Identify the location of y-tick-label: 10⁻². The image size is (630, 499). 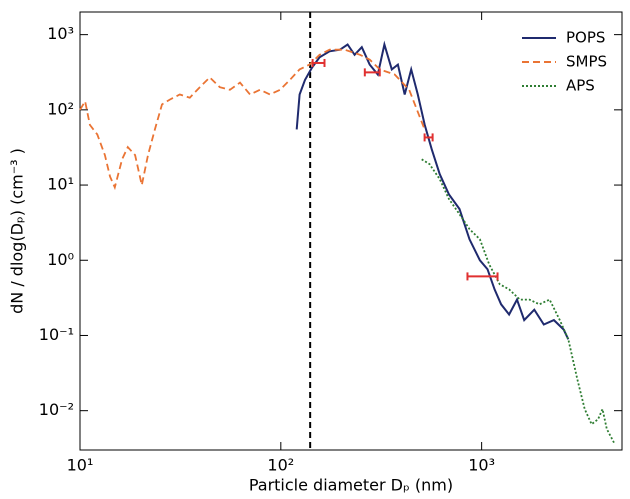
(56, 409).